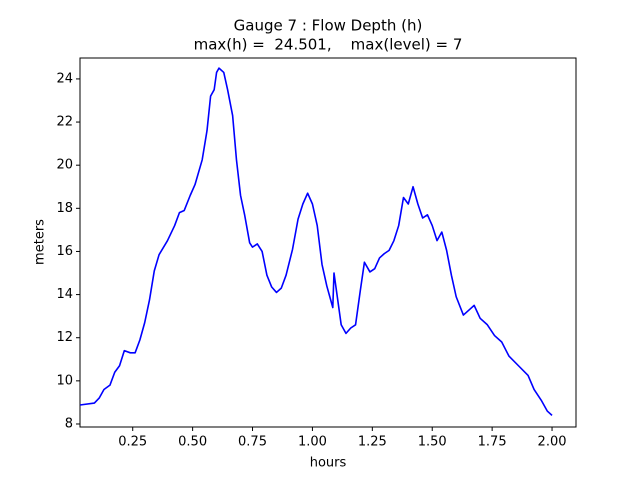 This screenshot has width=640, height=480. What do you see at coordinates (372, 442) in the screenshot?
I see `x-tick-label: 1.25` at bounding box center [372, 442].